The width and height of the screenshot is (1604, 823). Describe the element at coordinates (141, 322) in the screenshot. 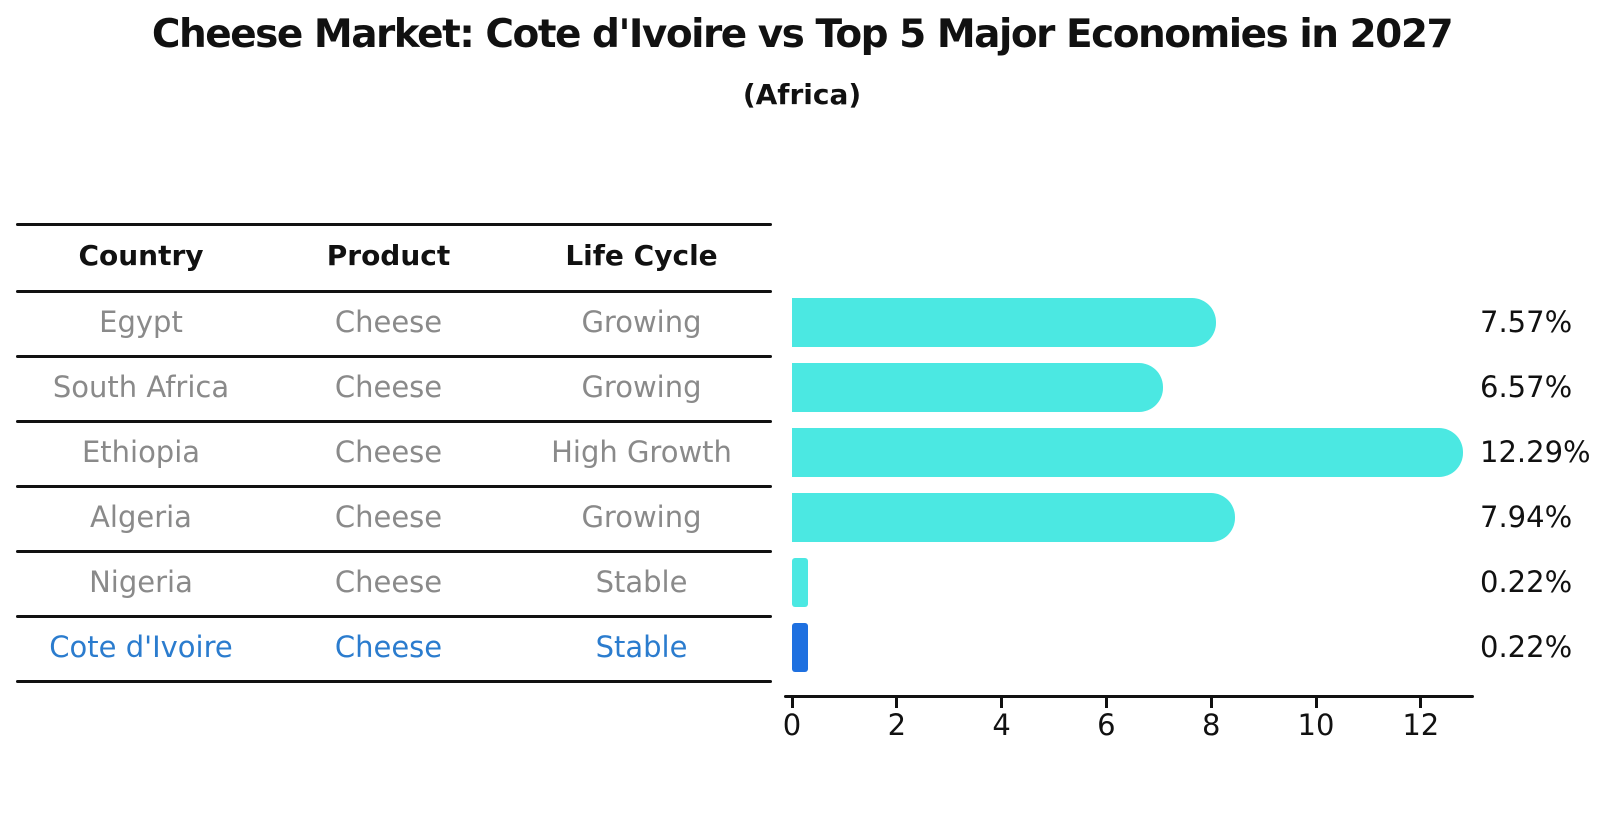

I see `cell-country: Egypt` at that location.